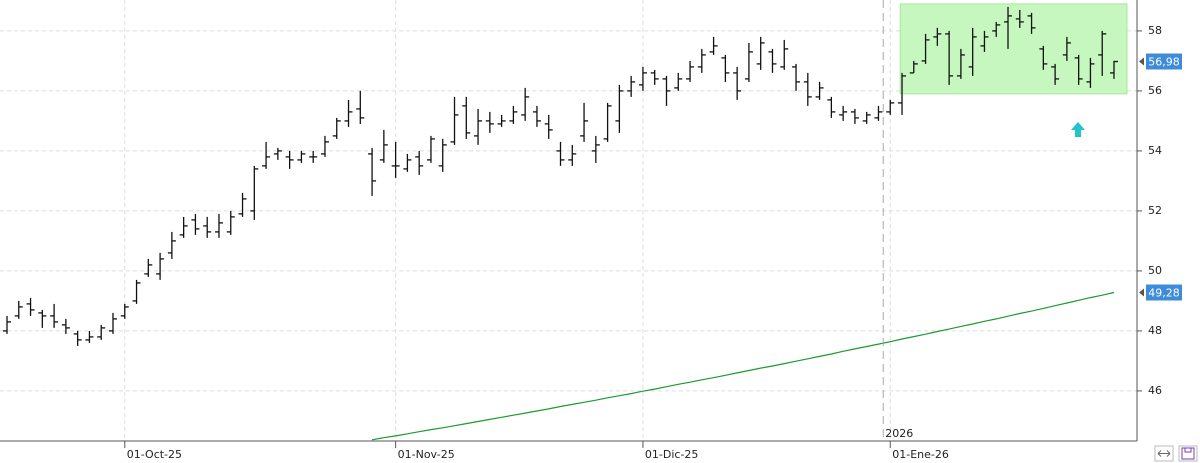  What do you see at coordinates (899, 433) in the screenshot?
I see `year-label: 2026` at bounding box center [899, 433].